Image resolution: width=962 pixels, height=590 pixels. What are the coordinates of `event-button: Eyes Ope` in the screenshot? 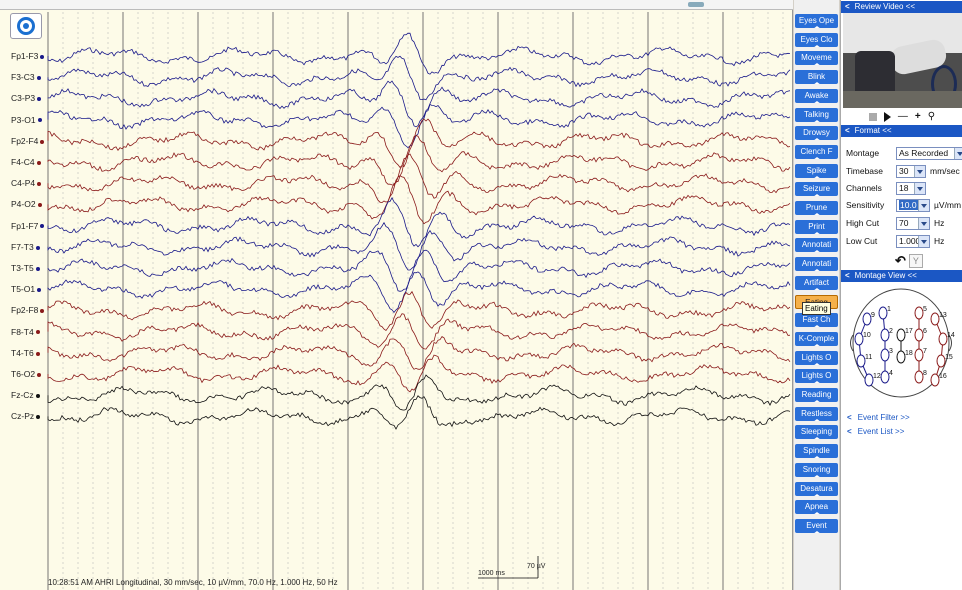 It's located at (816, 21).